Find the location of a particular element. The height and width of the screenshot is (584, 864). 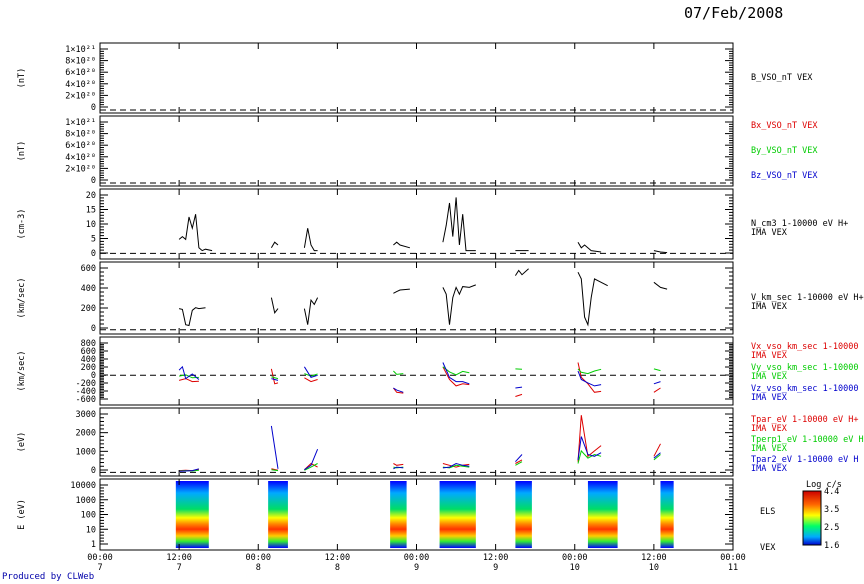

y-tick-label: 10 is located at coordinates (91, 530).